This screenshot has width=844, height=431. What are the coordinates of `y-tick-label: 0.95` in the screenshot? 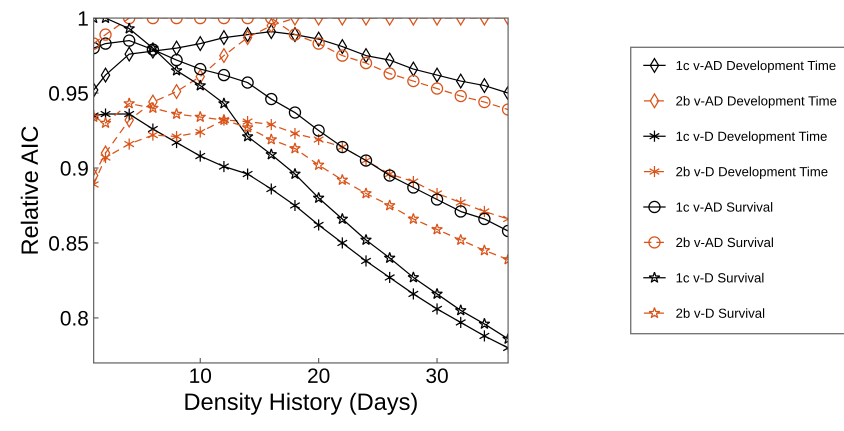 It's located at (68, 93).